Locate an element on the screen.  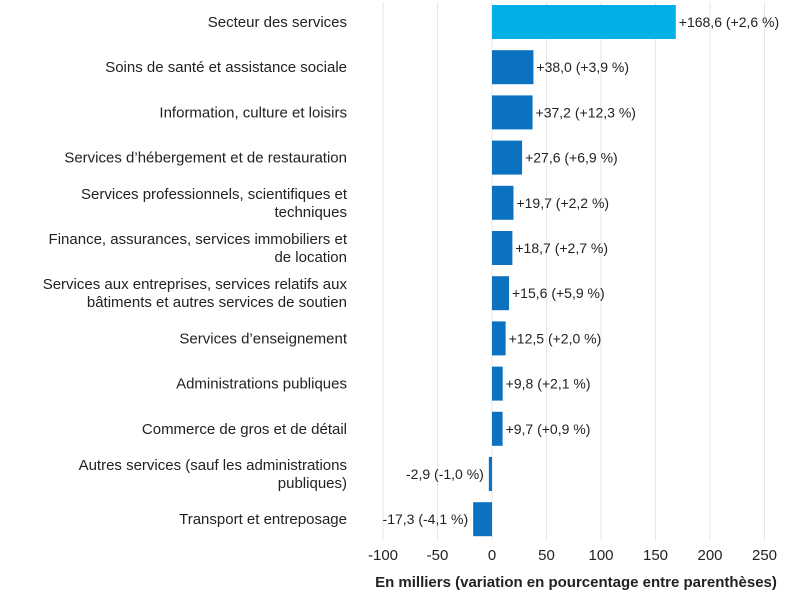
data-label: +9,8 (+2,1 %) is located at coordinates (548, 384).